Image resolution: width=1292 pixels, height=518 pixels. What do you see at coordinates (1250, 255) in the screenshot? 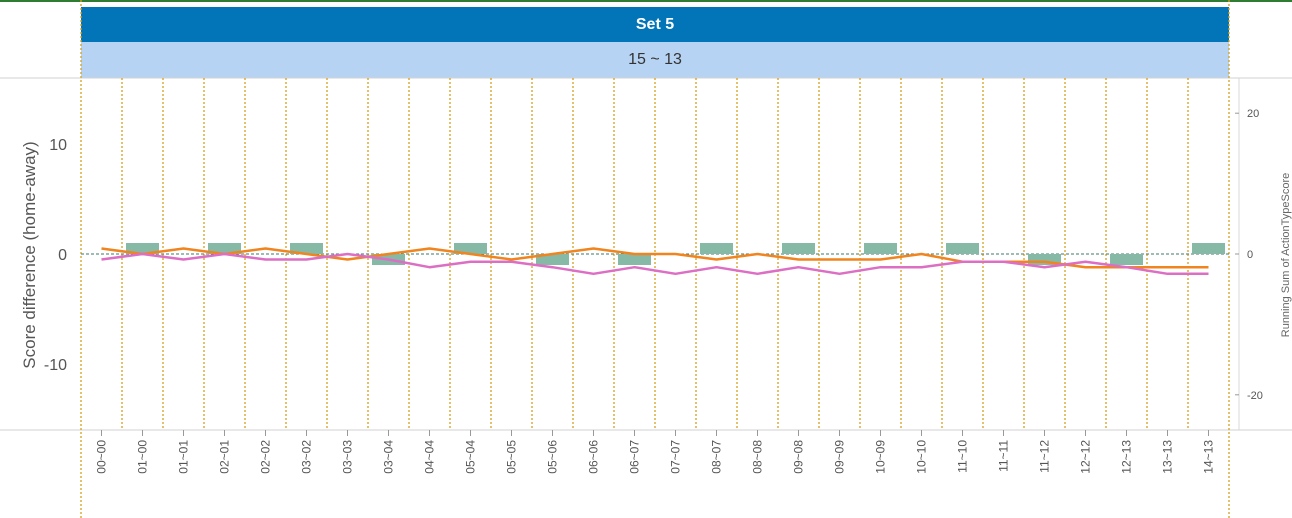
I see `y2-tick-label: 0` at bounding box center [1250, 255].